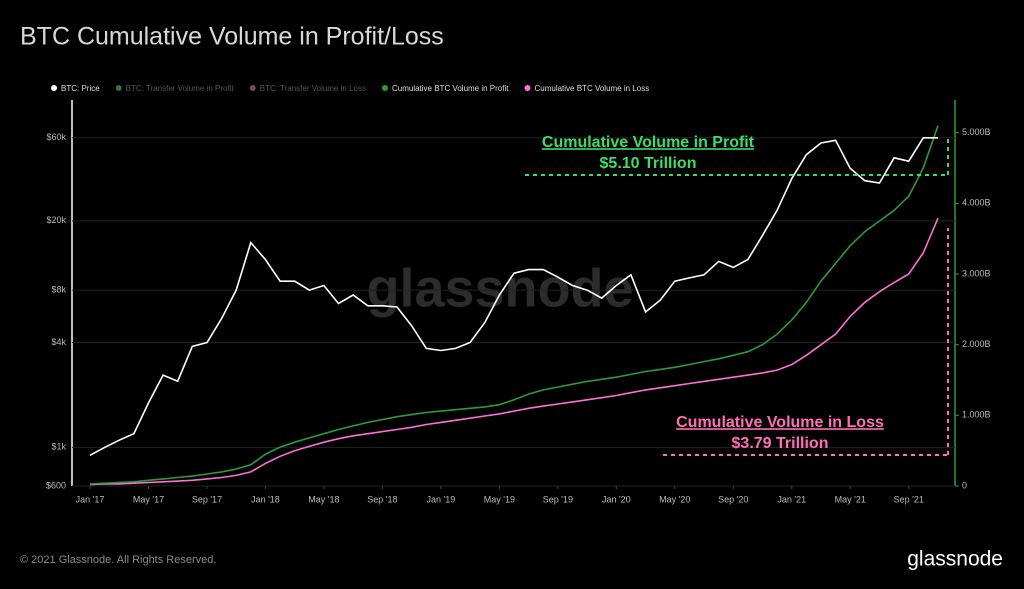  What do you see at coordinates (58, 289) in the screenshot?
I see `y-tick-label: $8k` at bounding box center [58, 289].